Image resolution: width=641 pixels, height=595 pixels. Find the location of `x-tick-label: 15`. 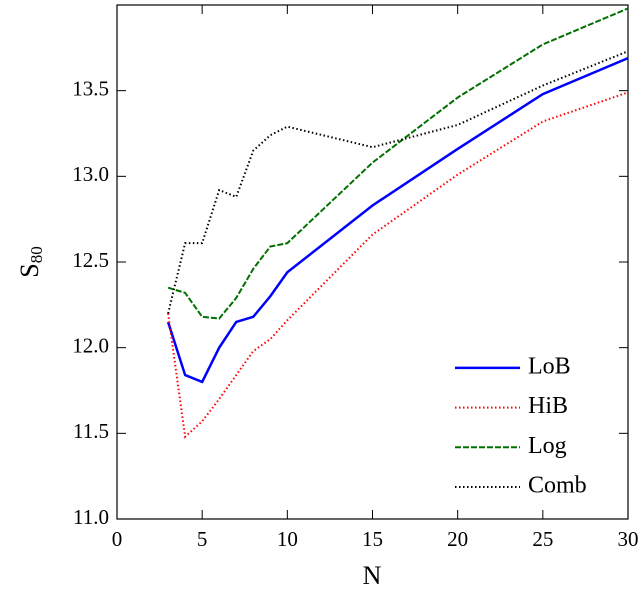

x-tick-label: 15 is located at coordinates (372, 539).